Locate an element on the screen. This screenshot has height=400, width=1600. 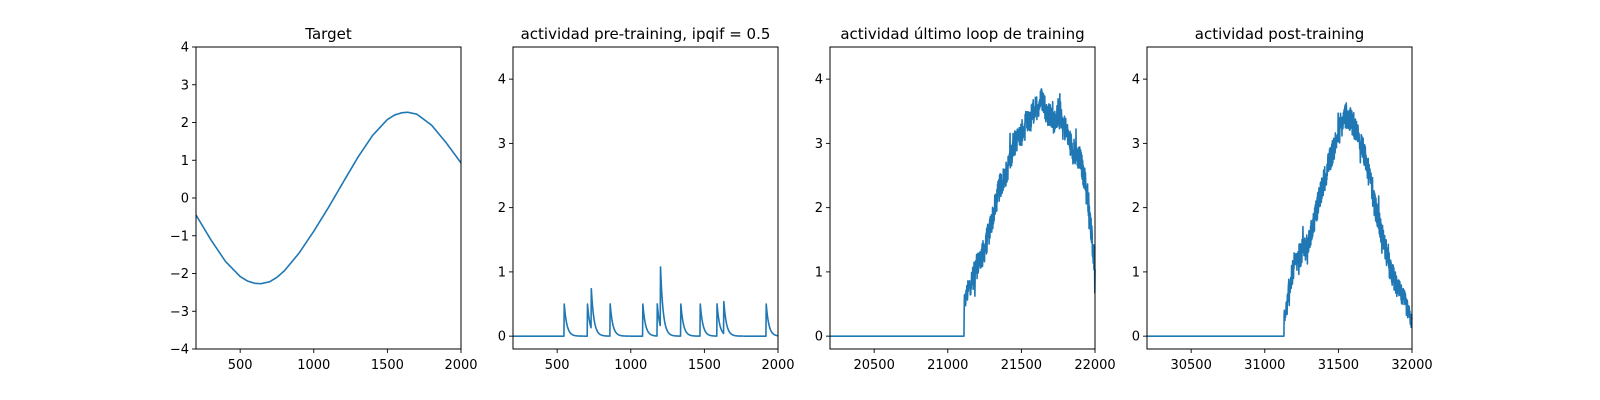
x-tick-label: 21000 is located at coordinates (947, 365).